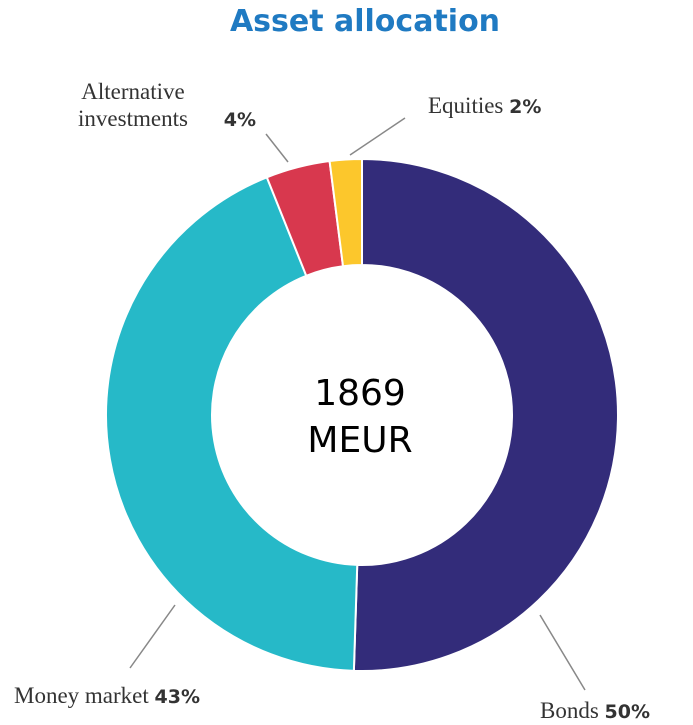  What do you see at coordinates (240, 120) in the screenshot?
I see `value-label: 4%` at bounding box center [240, 120].